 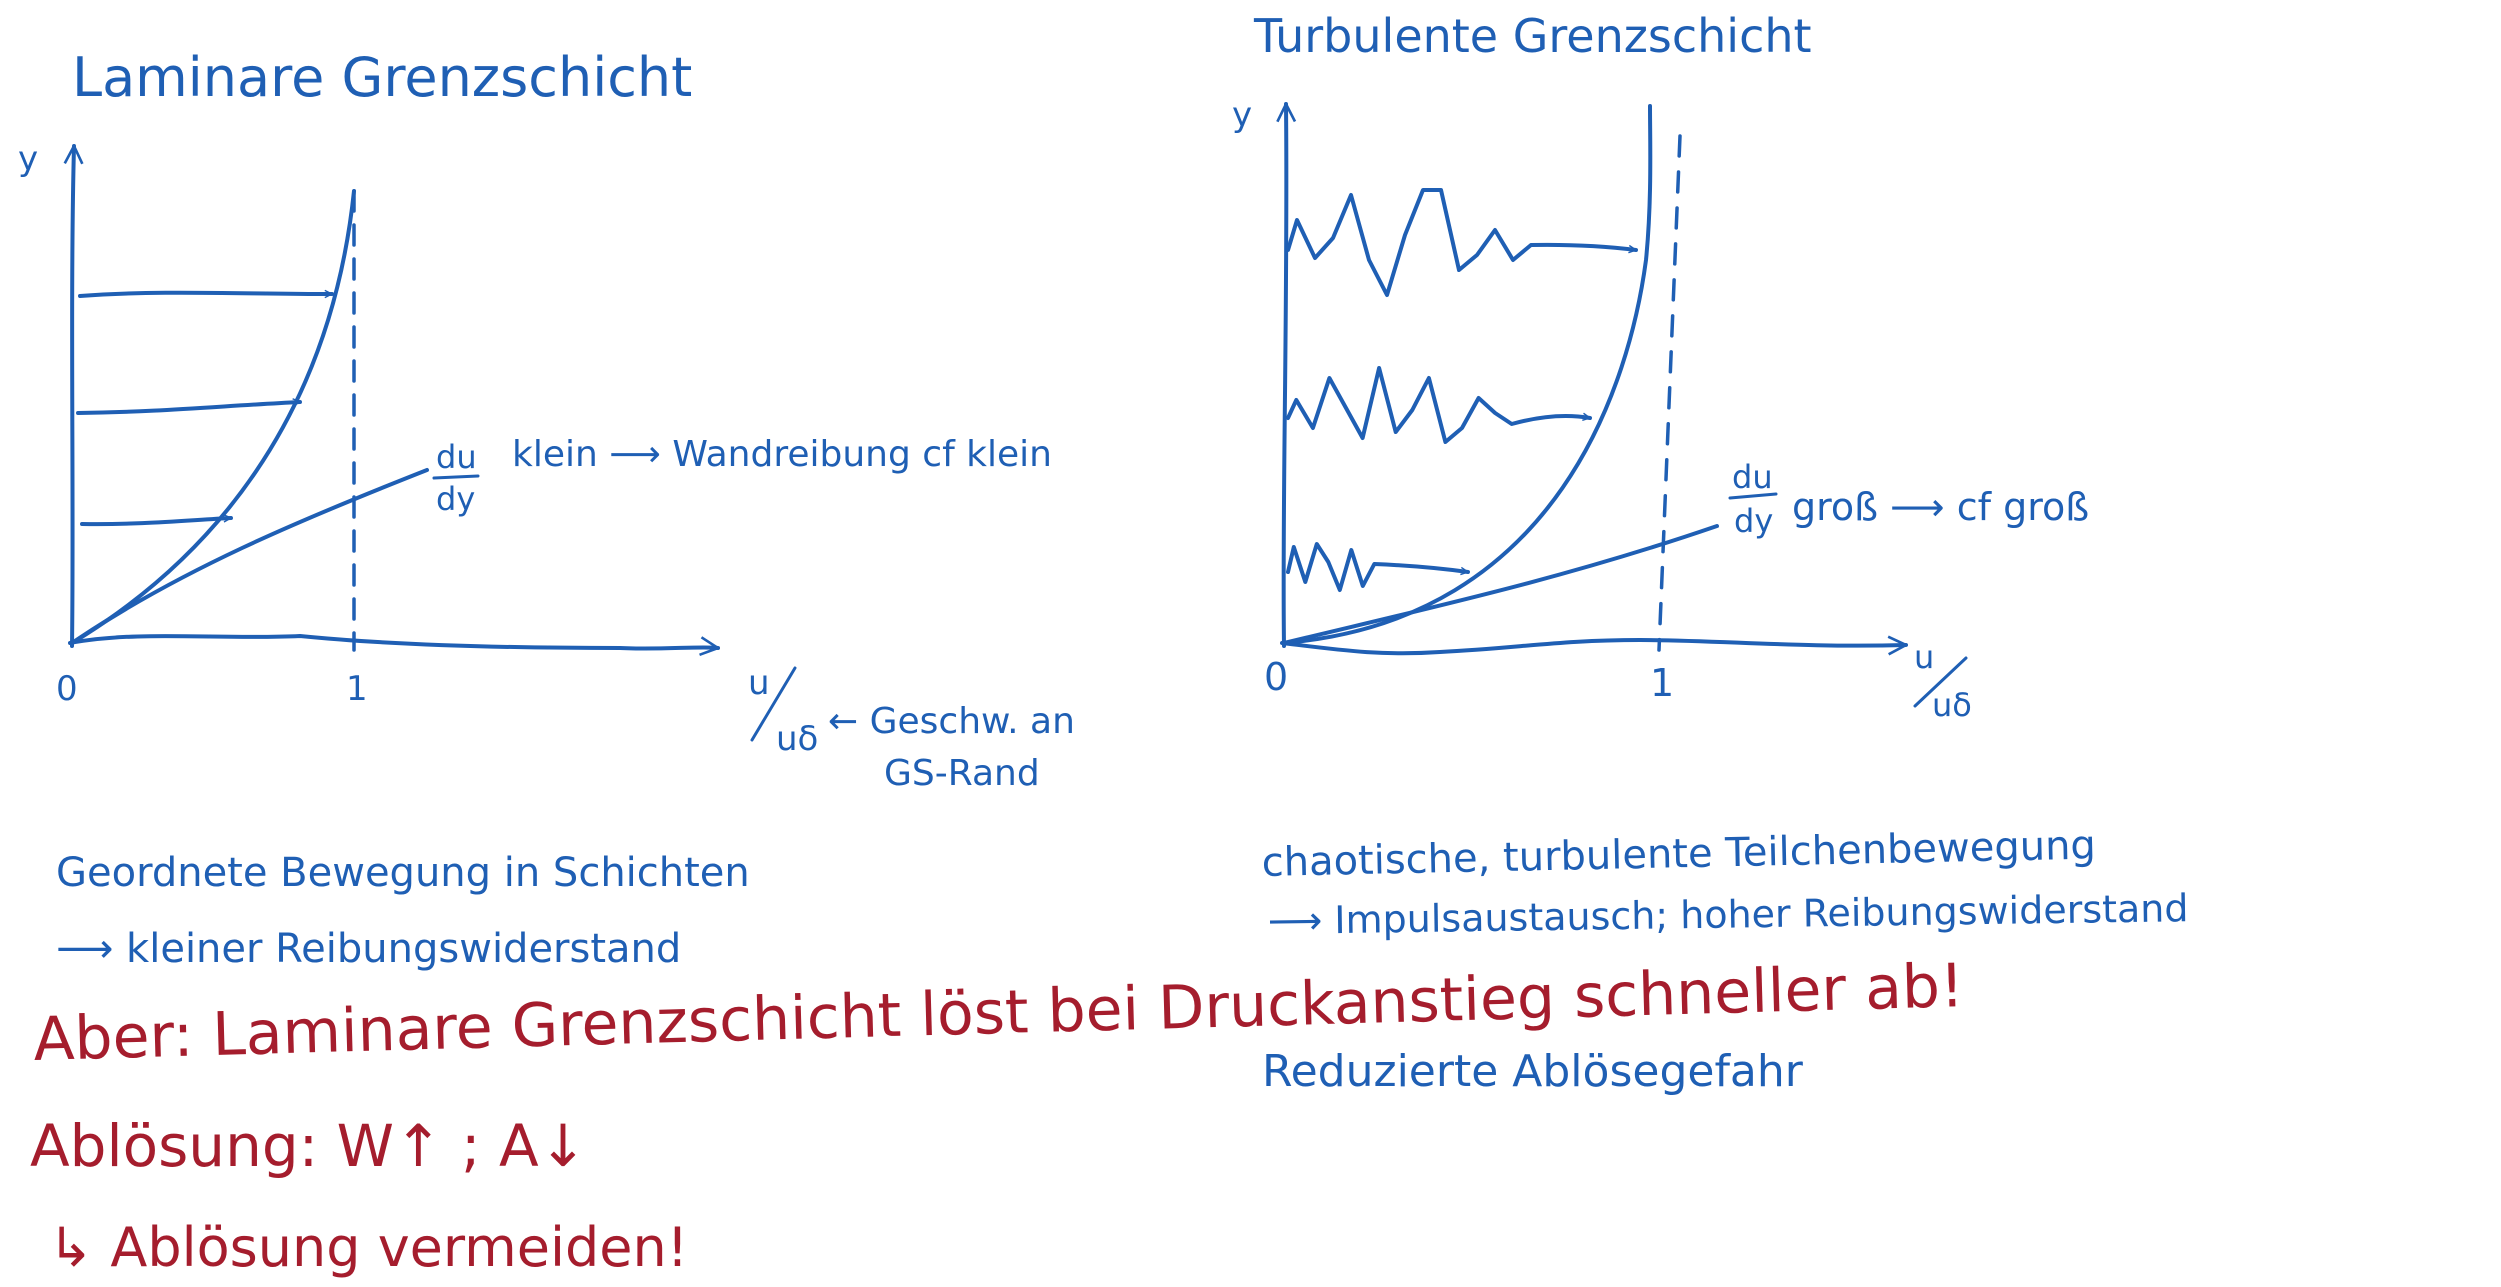 What do you see at coordinates (393, 641) in the screenshot?
I see `laminar-x-axis` at bounding box center [393, 641].